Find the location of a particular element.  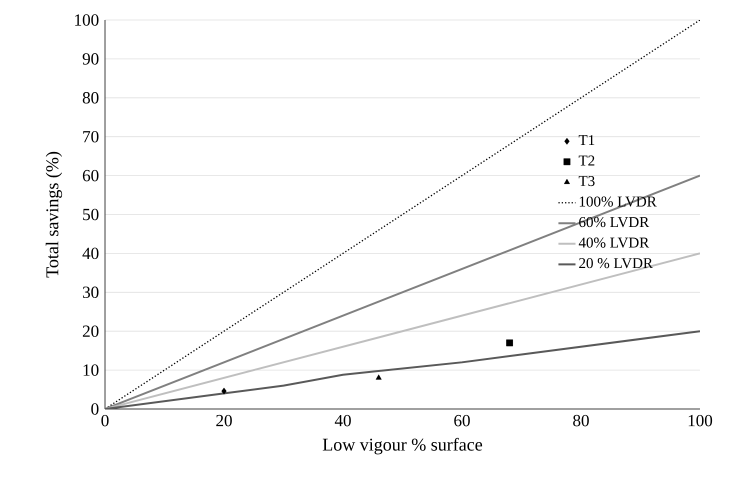

x-tick-label: 20 is located at coordinates (224, 420).